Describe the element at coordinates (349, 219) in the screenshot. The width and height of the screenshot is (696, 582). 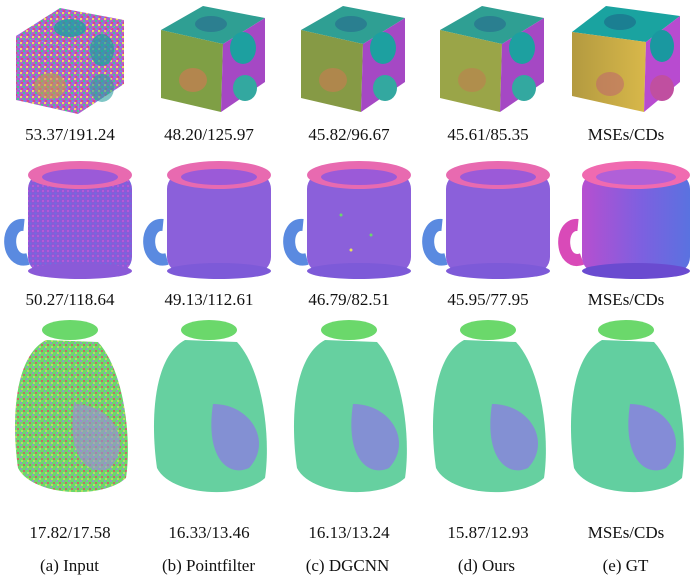
I see `mug-dgcnn-image` at that location.